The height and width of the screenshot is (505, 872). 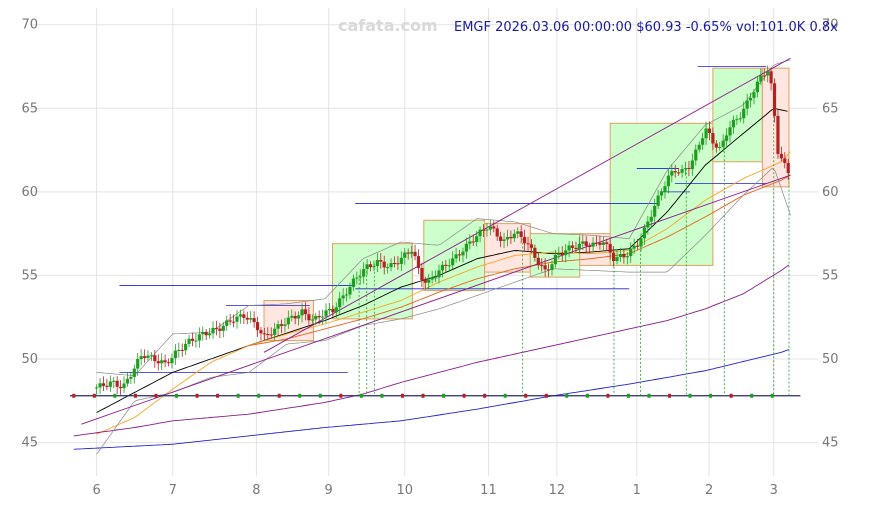 What do you see at coordinates (256, 490) in the screenshot?
I see `x-tick-label: 8` at bounding box center [256, 490].